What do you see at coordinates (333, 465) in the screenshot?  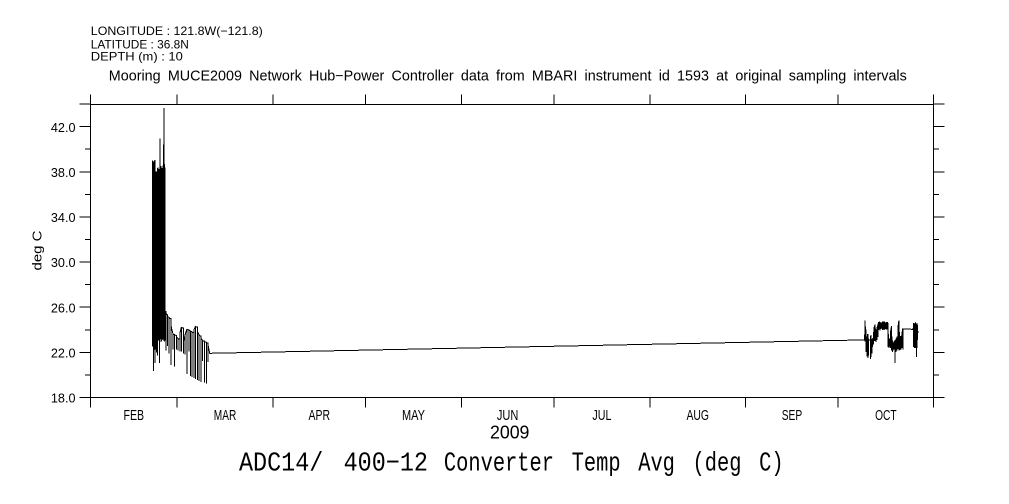 I see `svg-text: ADC14/ 400−12` at bounding box center [333, 465].